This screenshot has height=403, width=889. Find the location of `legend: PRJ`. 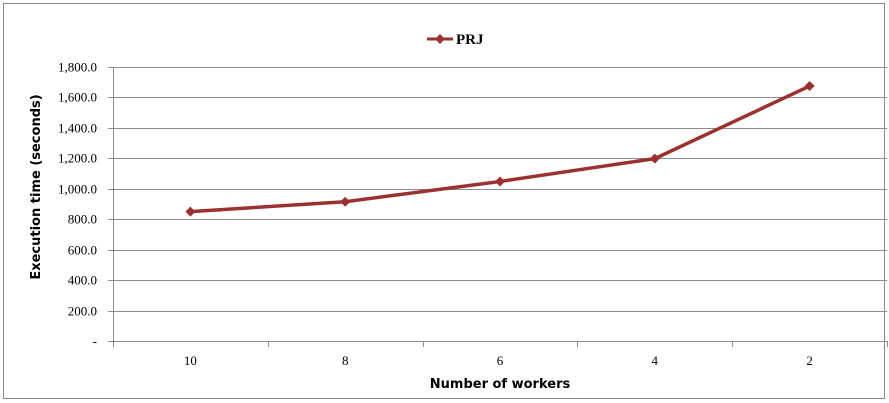

legend: PRJ is located at coordinates (455, 40).